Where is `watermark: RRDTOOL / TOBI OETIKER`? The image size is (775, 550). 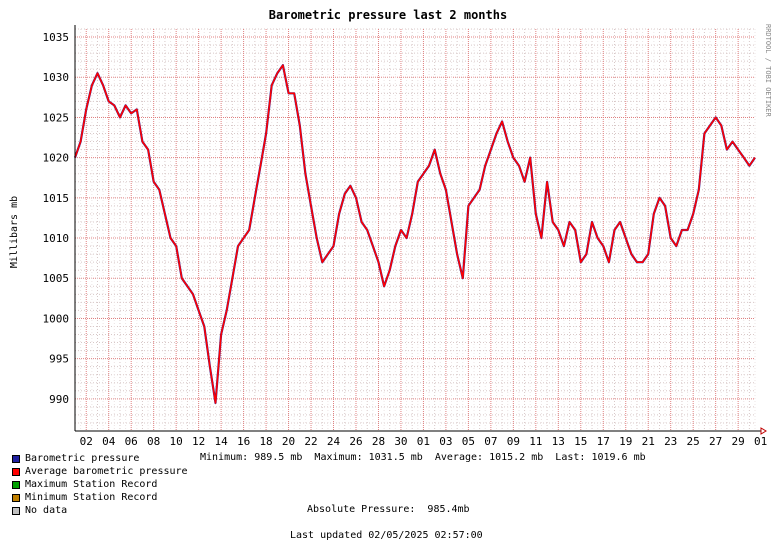 watermark: RRDTOOL / TOBI OETIKER is located at coordinates (768, 71).